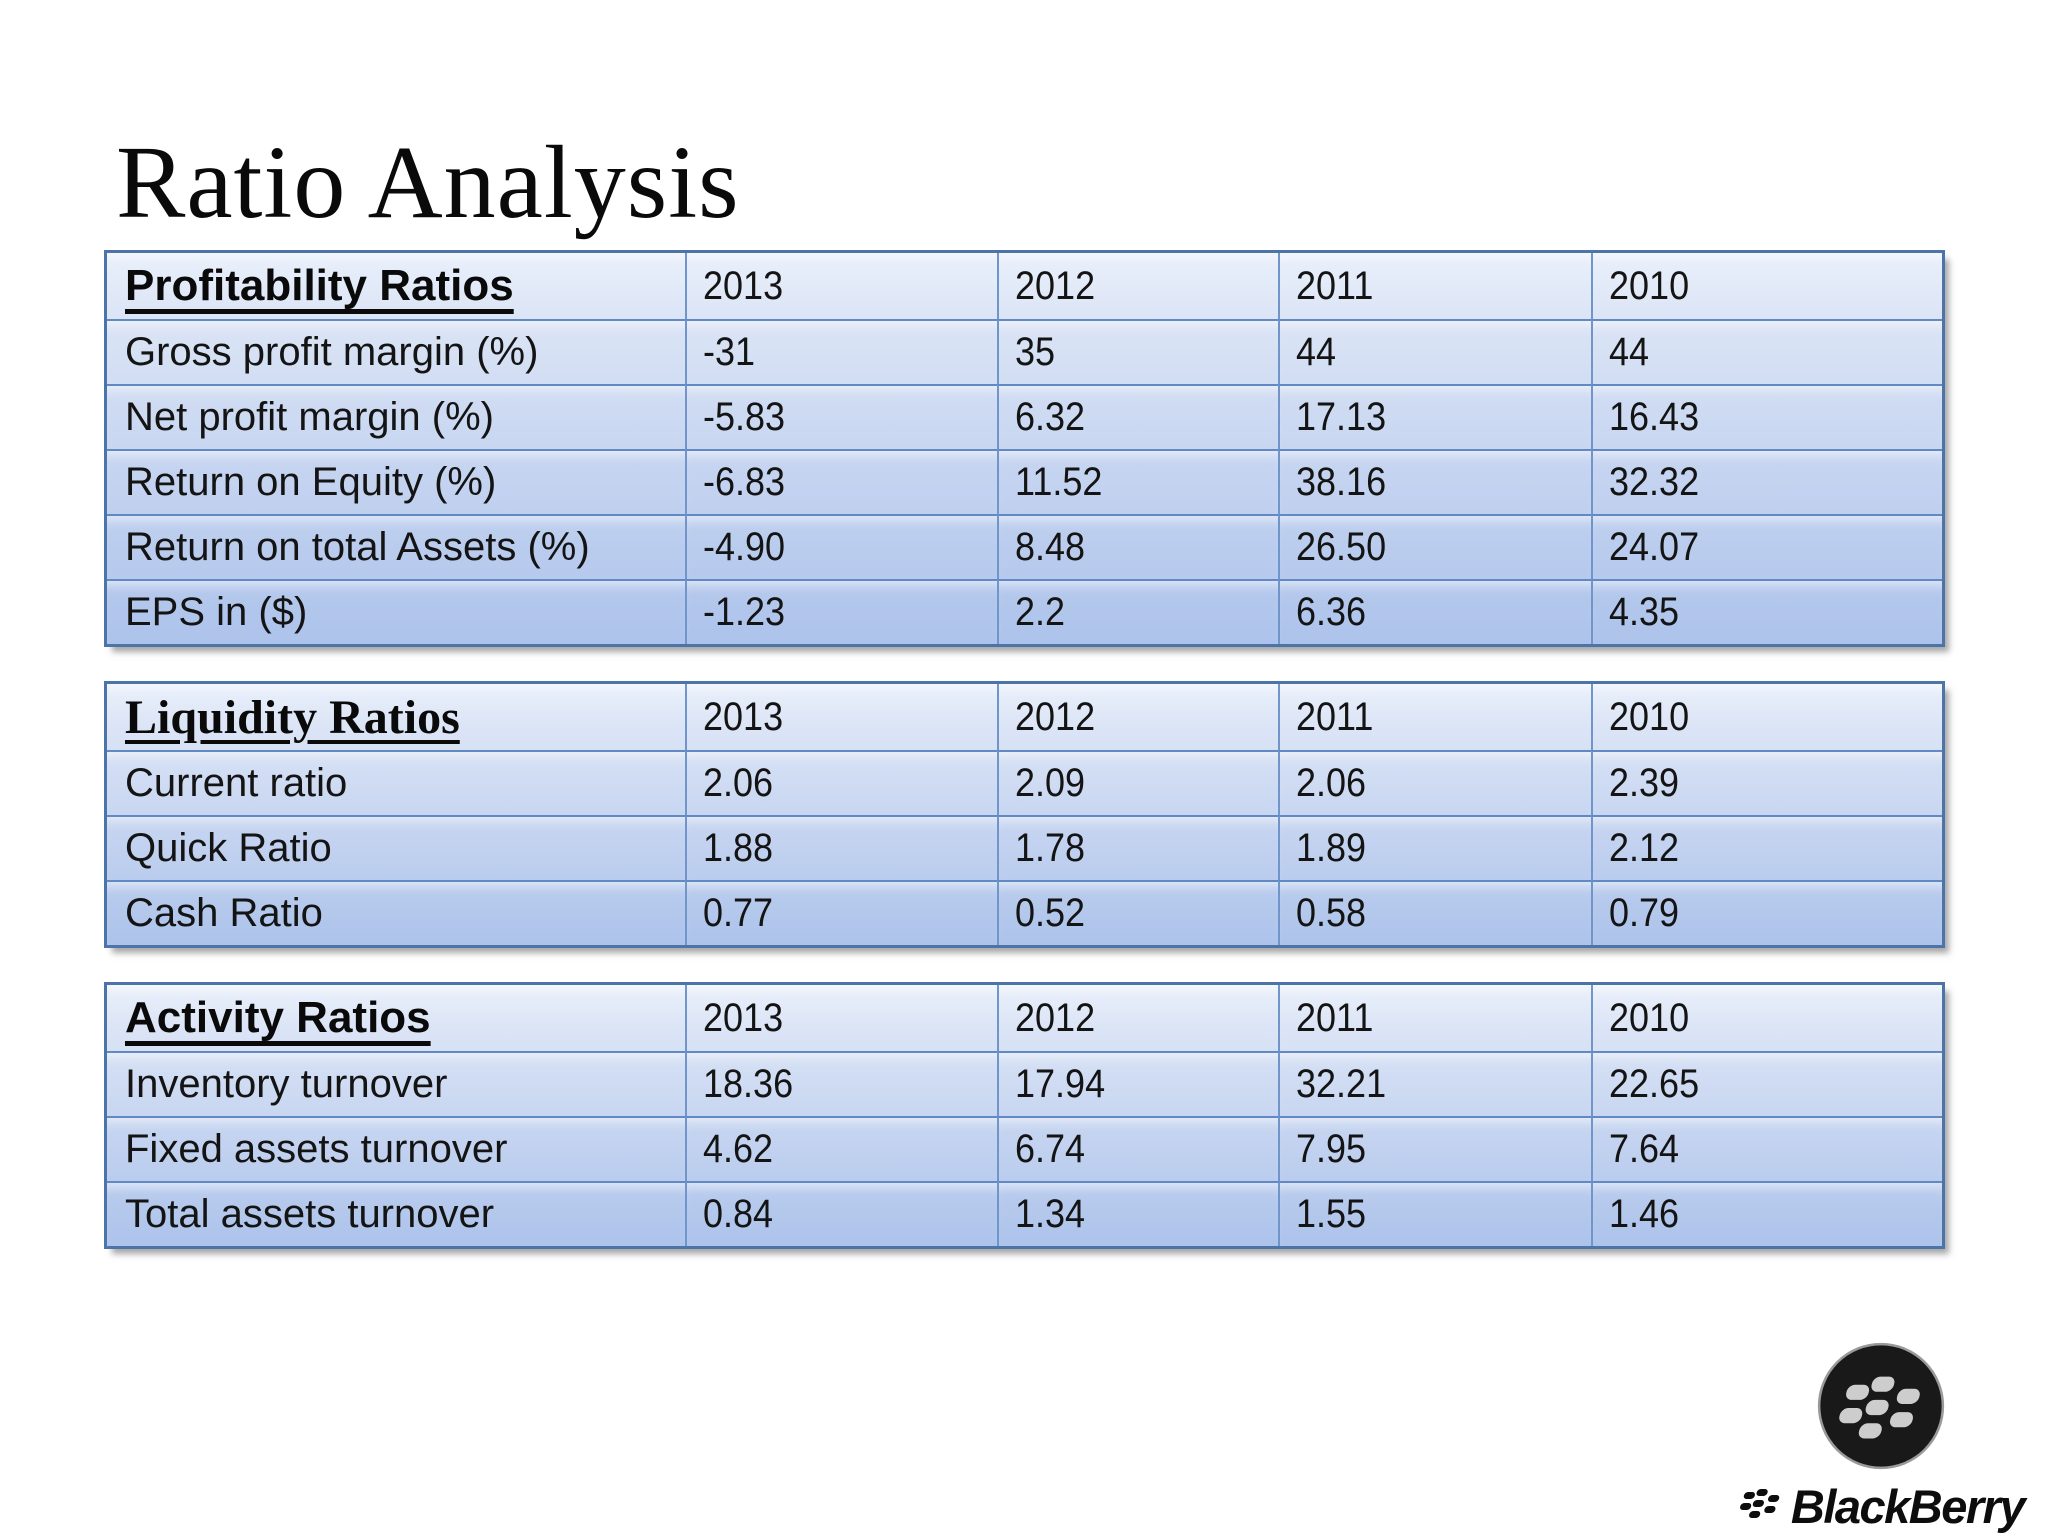  What do you see at coordinates (1644, 848) in the screenshot?
I see `cell-value: 2.12` at bounding box center [1644, 848].